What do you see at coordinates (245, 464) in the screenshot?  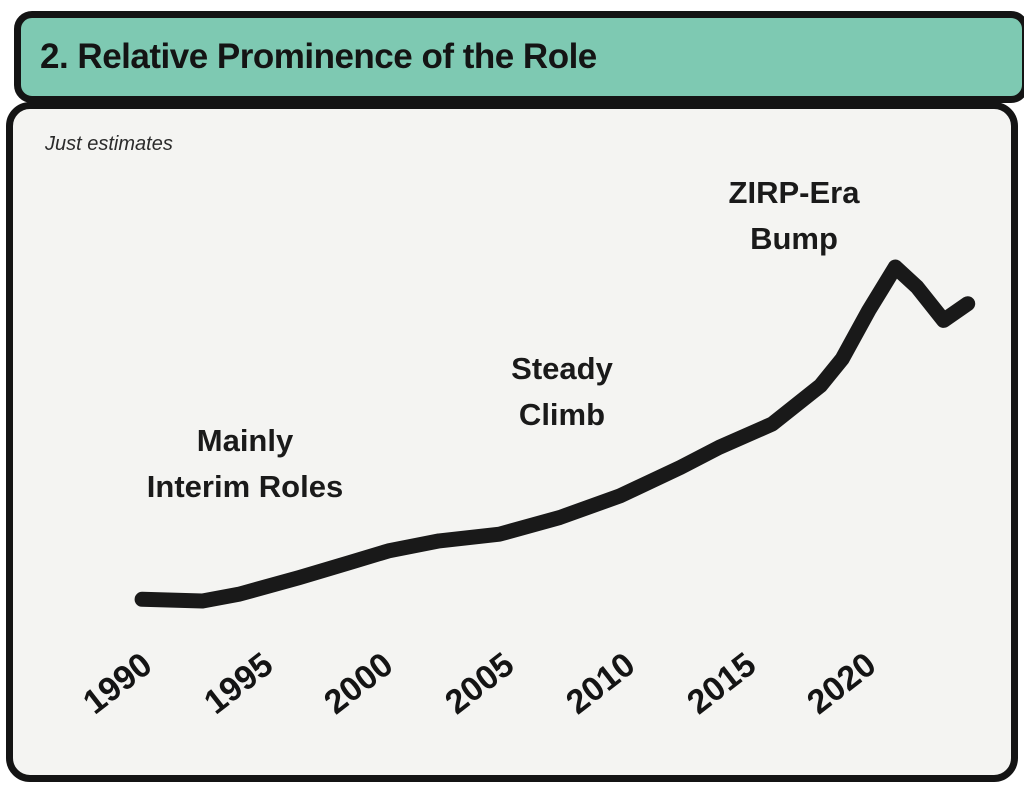 I see `annotation-mainly-interim-roles: Mainly Interim Roles` at bounding box center [245, 464].